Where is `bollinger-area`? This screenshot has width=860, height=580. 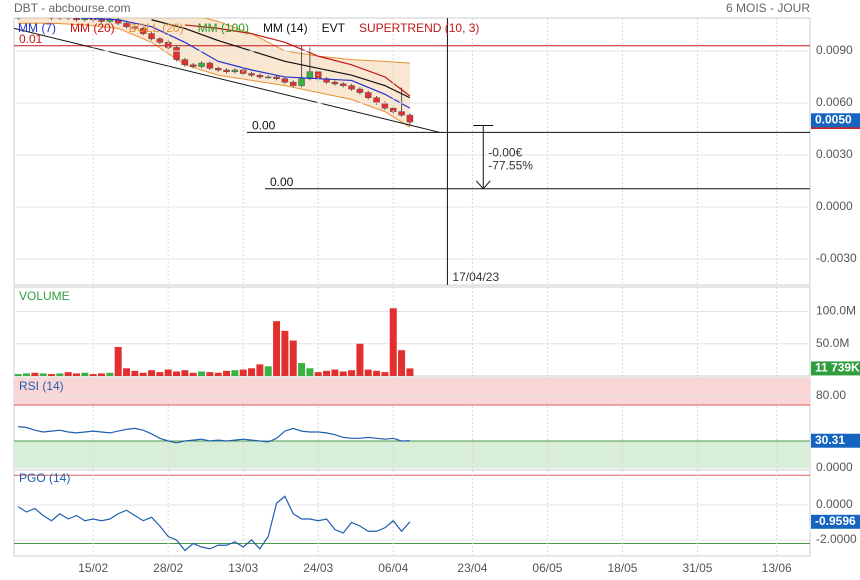 bollinger-area is located at coordinates (214, 73).